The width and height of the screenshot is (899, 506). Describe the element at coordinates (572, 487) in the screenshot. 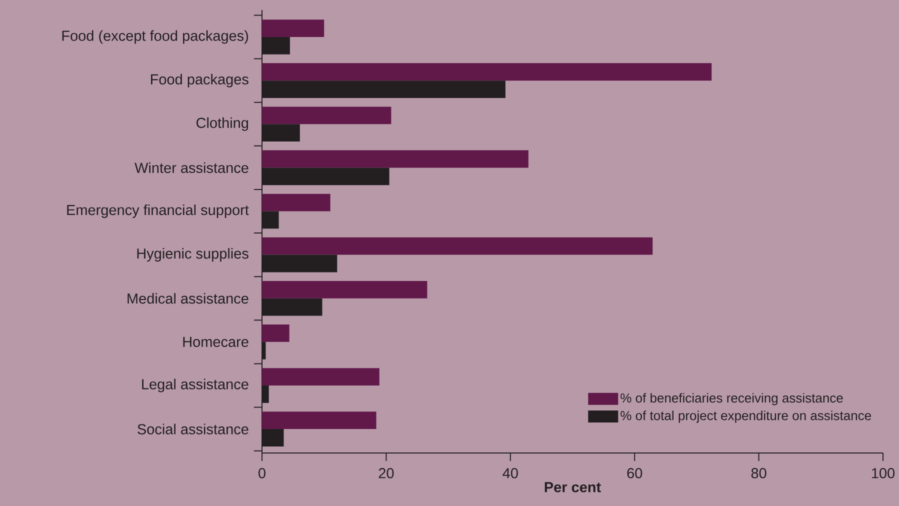

I see `x-axis-title: Per cent` at that location.